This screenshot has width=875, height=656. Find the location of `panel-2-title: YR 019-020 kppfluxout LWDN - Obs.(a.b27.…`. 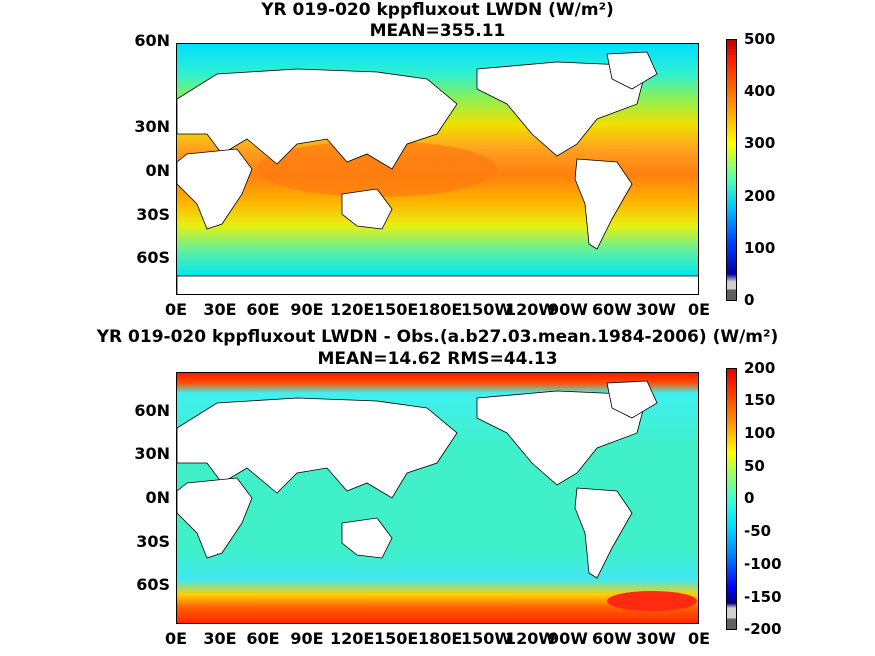

panel-2-title: YR 019-020 kppfluxout LWDN - Obs.(a.b27.… is located at coordinates (437, 337).